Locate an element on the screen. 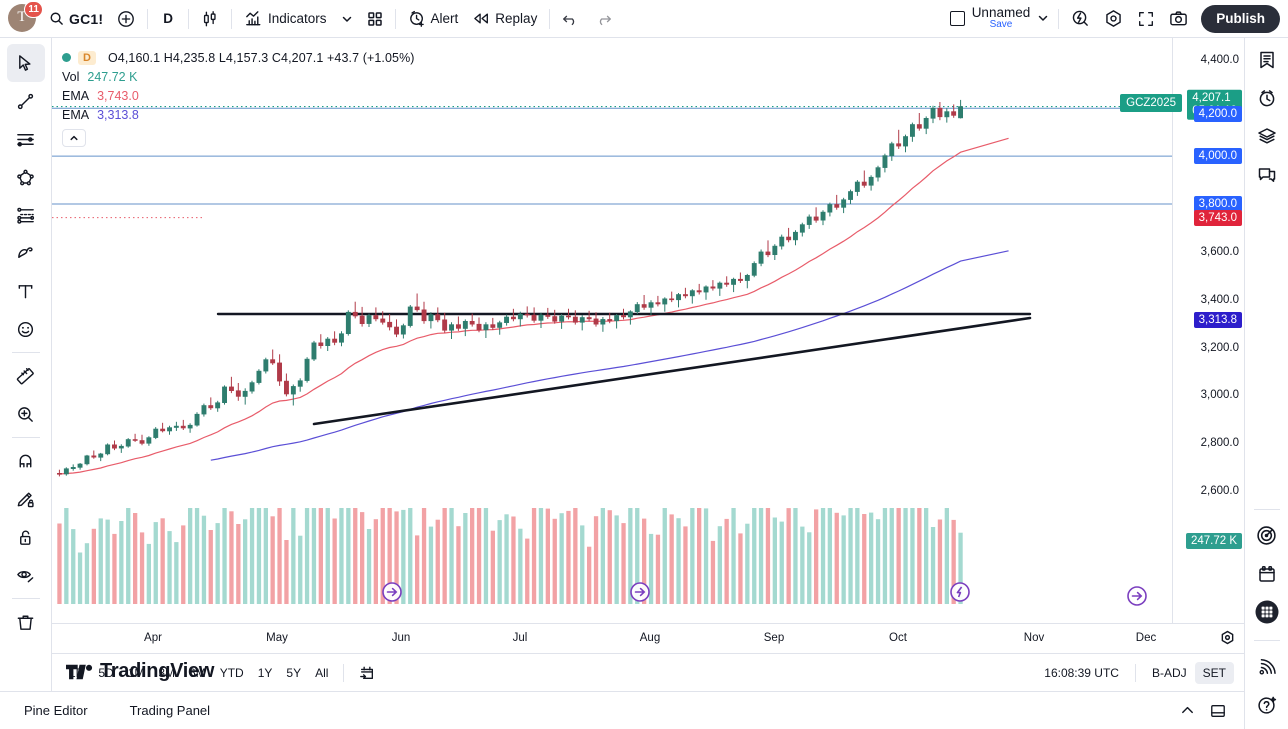 The width and height of the screenshot is (1288, 729). watchlist-icon is located at coordinates (1267, 60).